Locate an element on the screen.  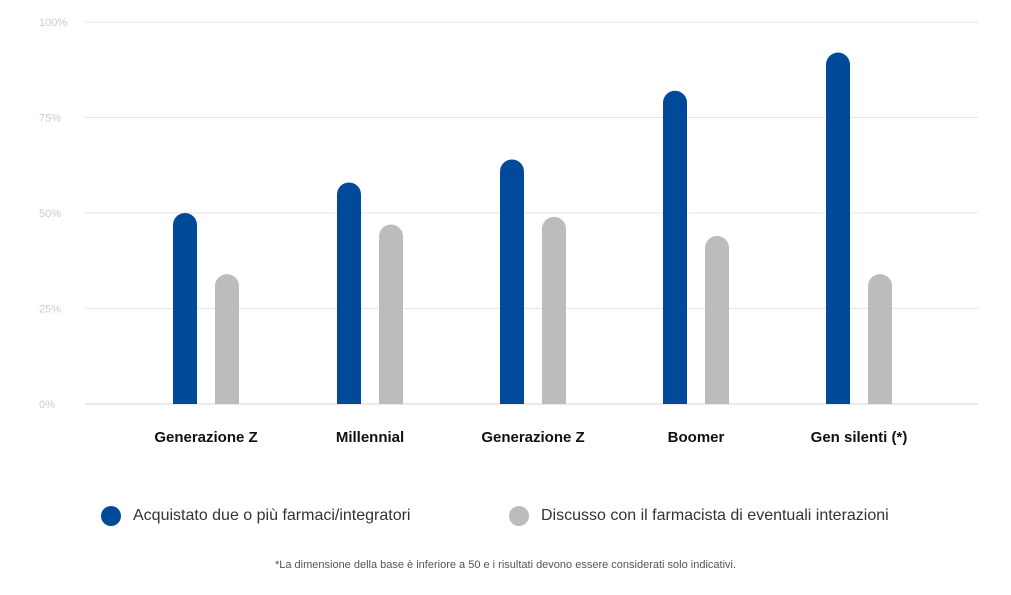
y-tick-label: 100% is located at coordinates (53, 23).